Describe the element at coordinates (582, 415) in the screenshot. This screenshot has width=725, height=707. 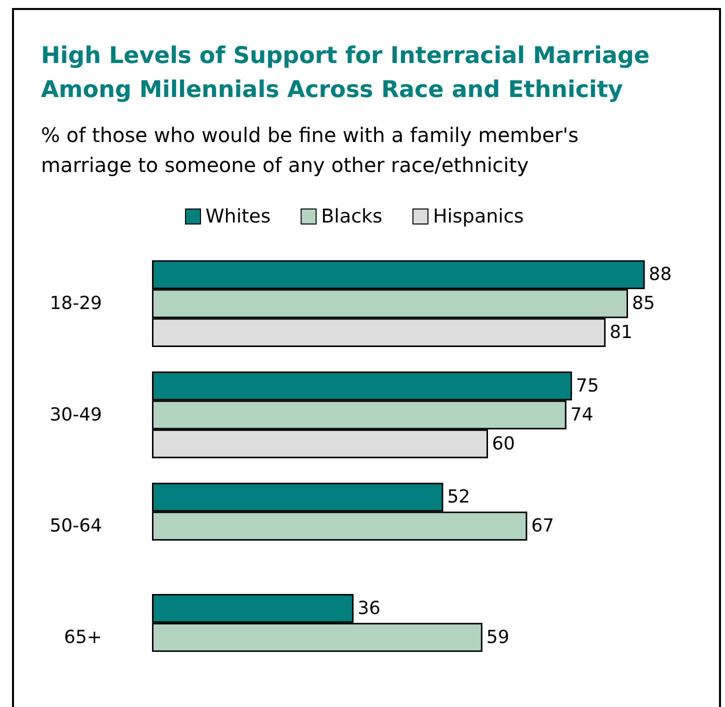
I see `data-label: 74` at that location.